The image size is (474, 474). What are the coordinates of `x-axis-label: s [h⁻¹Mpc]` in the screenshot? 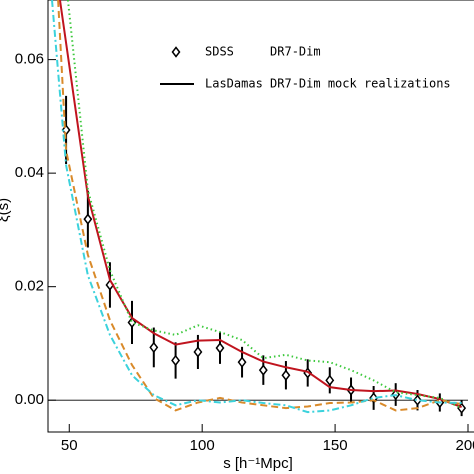 It's located at (258, 463).